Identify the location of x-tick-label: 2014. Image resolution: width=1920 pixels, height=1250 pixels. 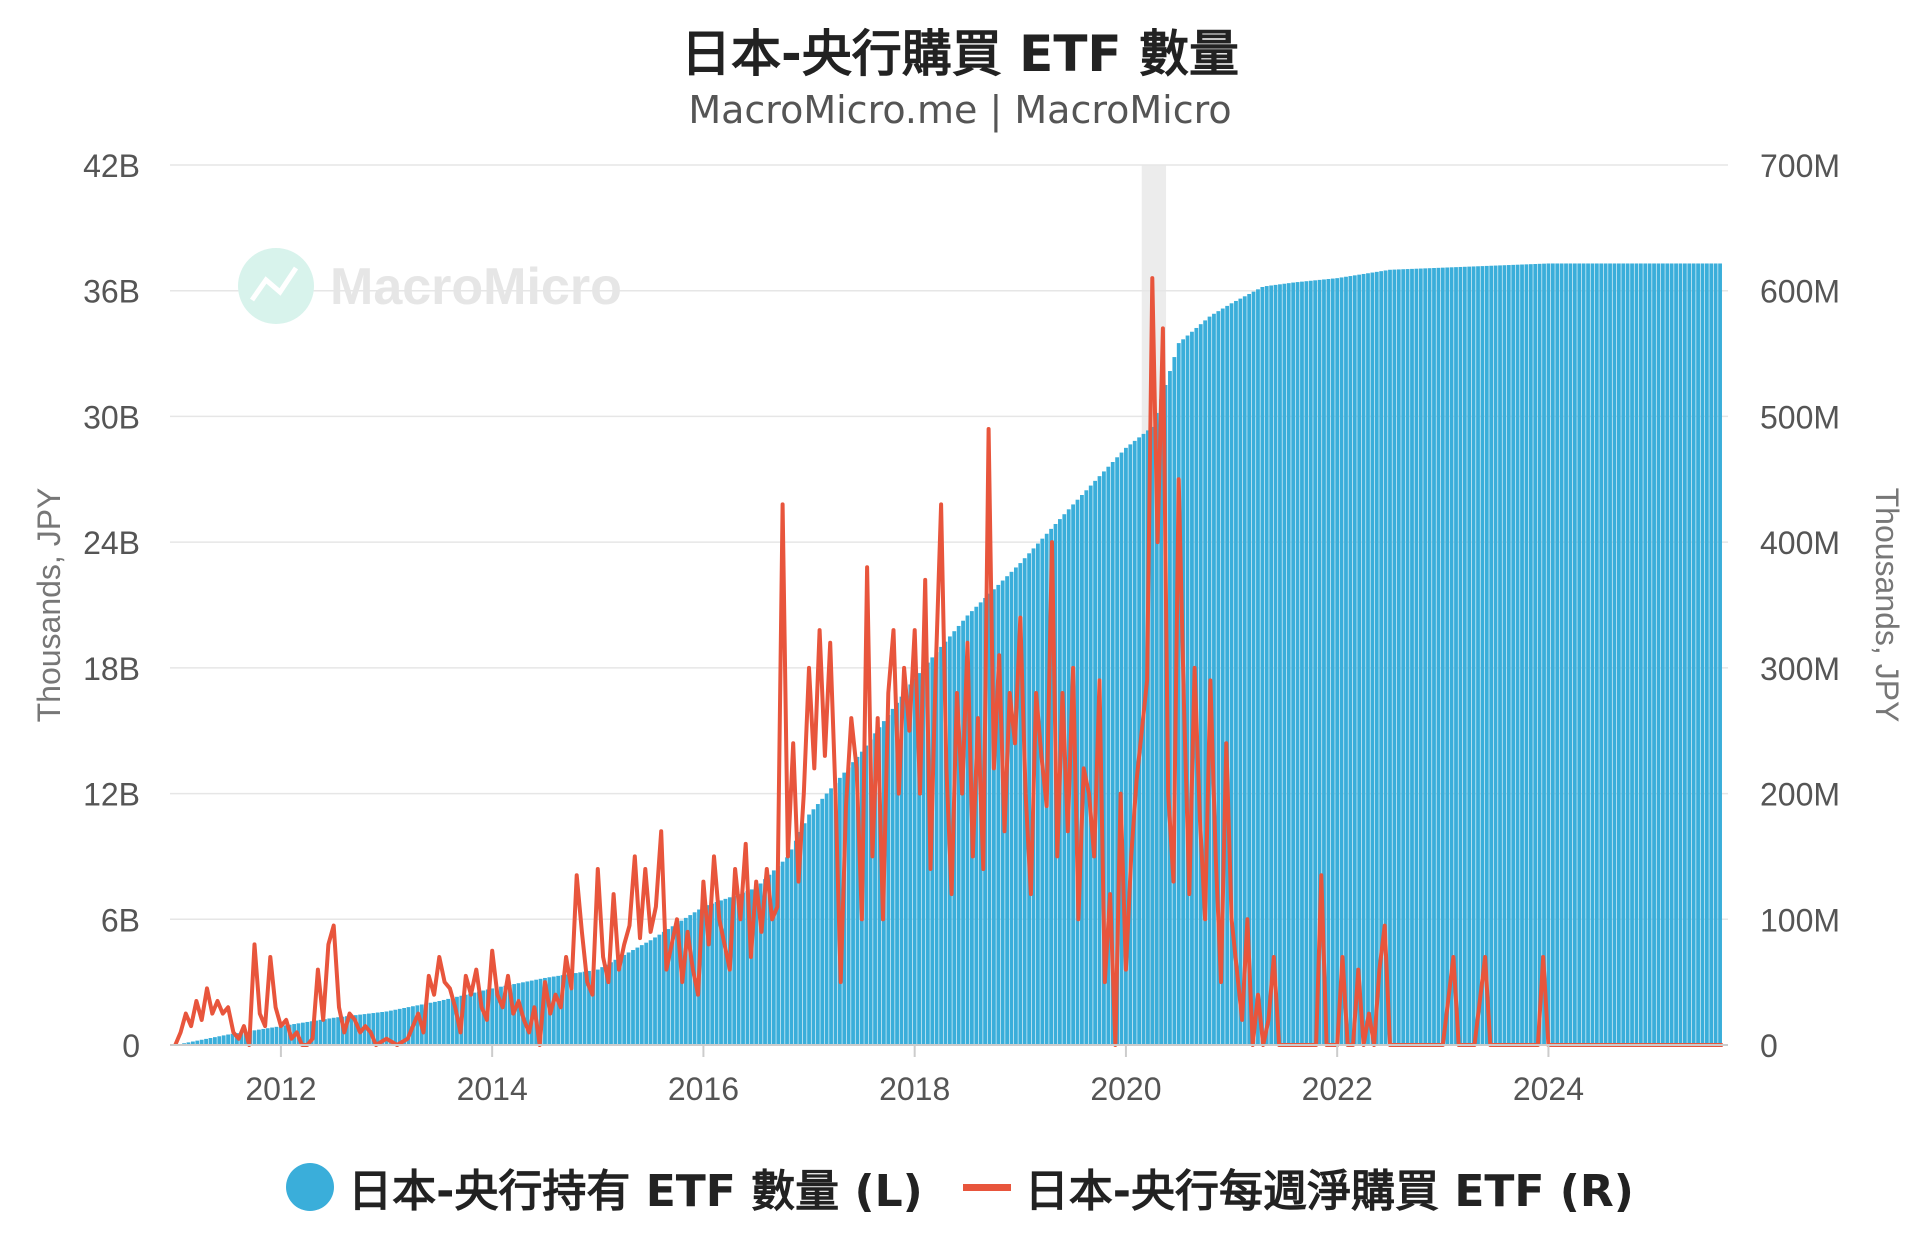
(492, 1089).